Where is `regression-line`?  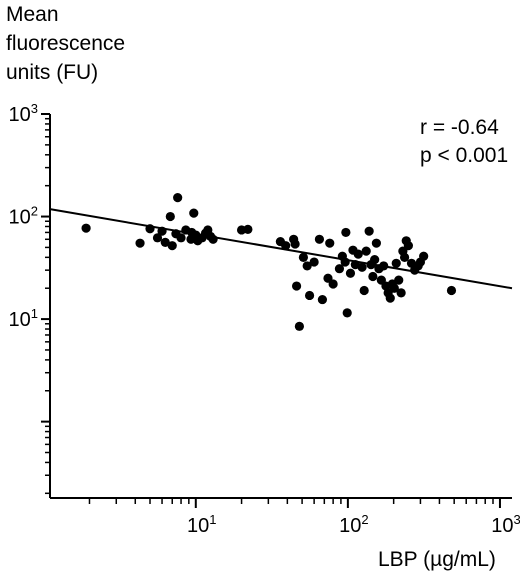
regression-line is located at coordinates (281, 249).